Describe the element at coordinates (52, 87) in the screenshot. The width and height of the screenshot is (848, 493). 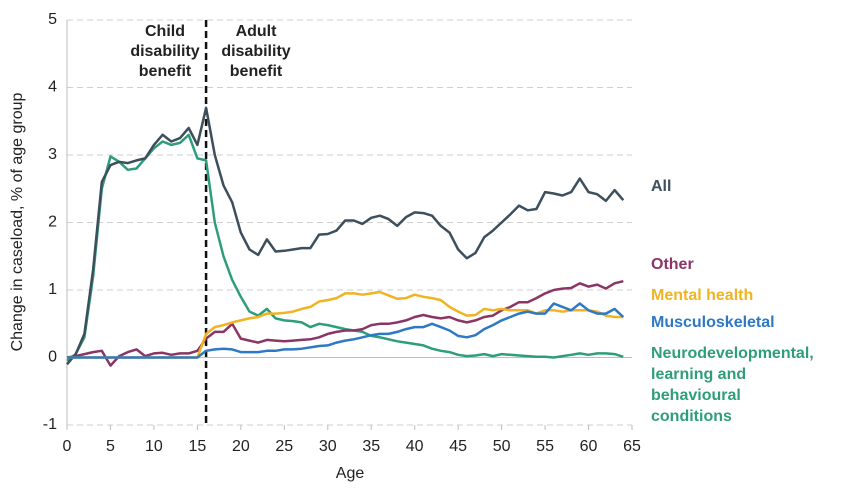
I see `y-tick-label: 4` at that location.